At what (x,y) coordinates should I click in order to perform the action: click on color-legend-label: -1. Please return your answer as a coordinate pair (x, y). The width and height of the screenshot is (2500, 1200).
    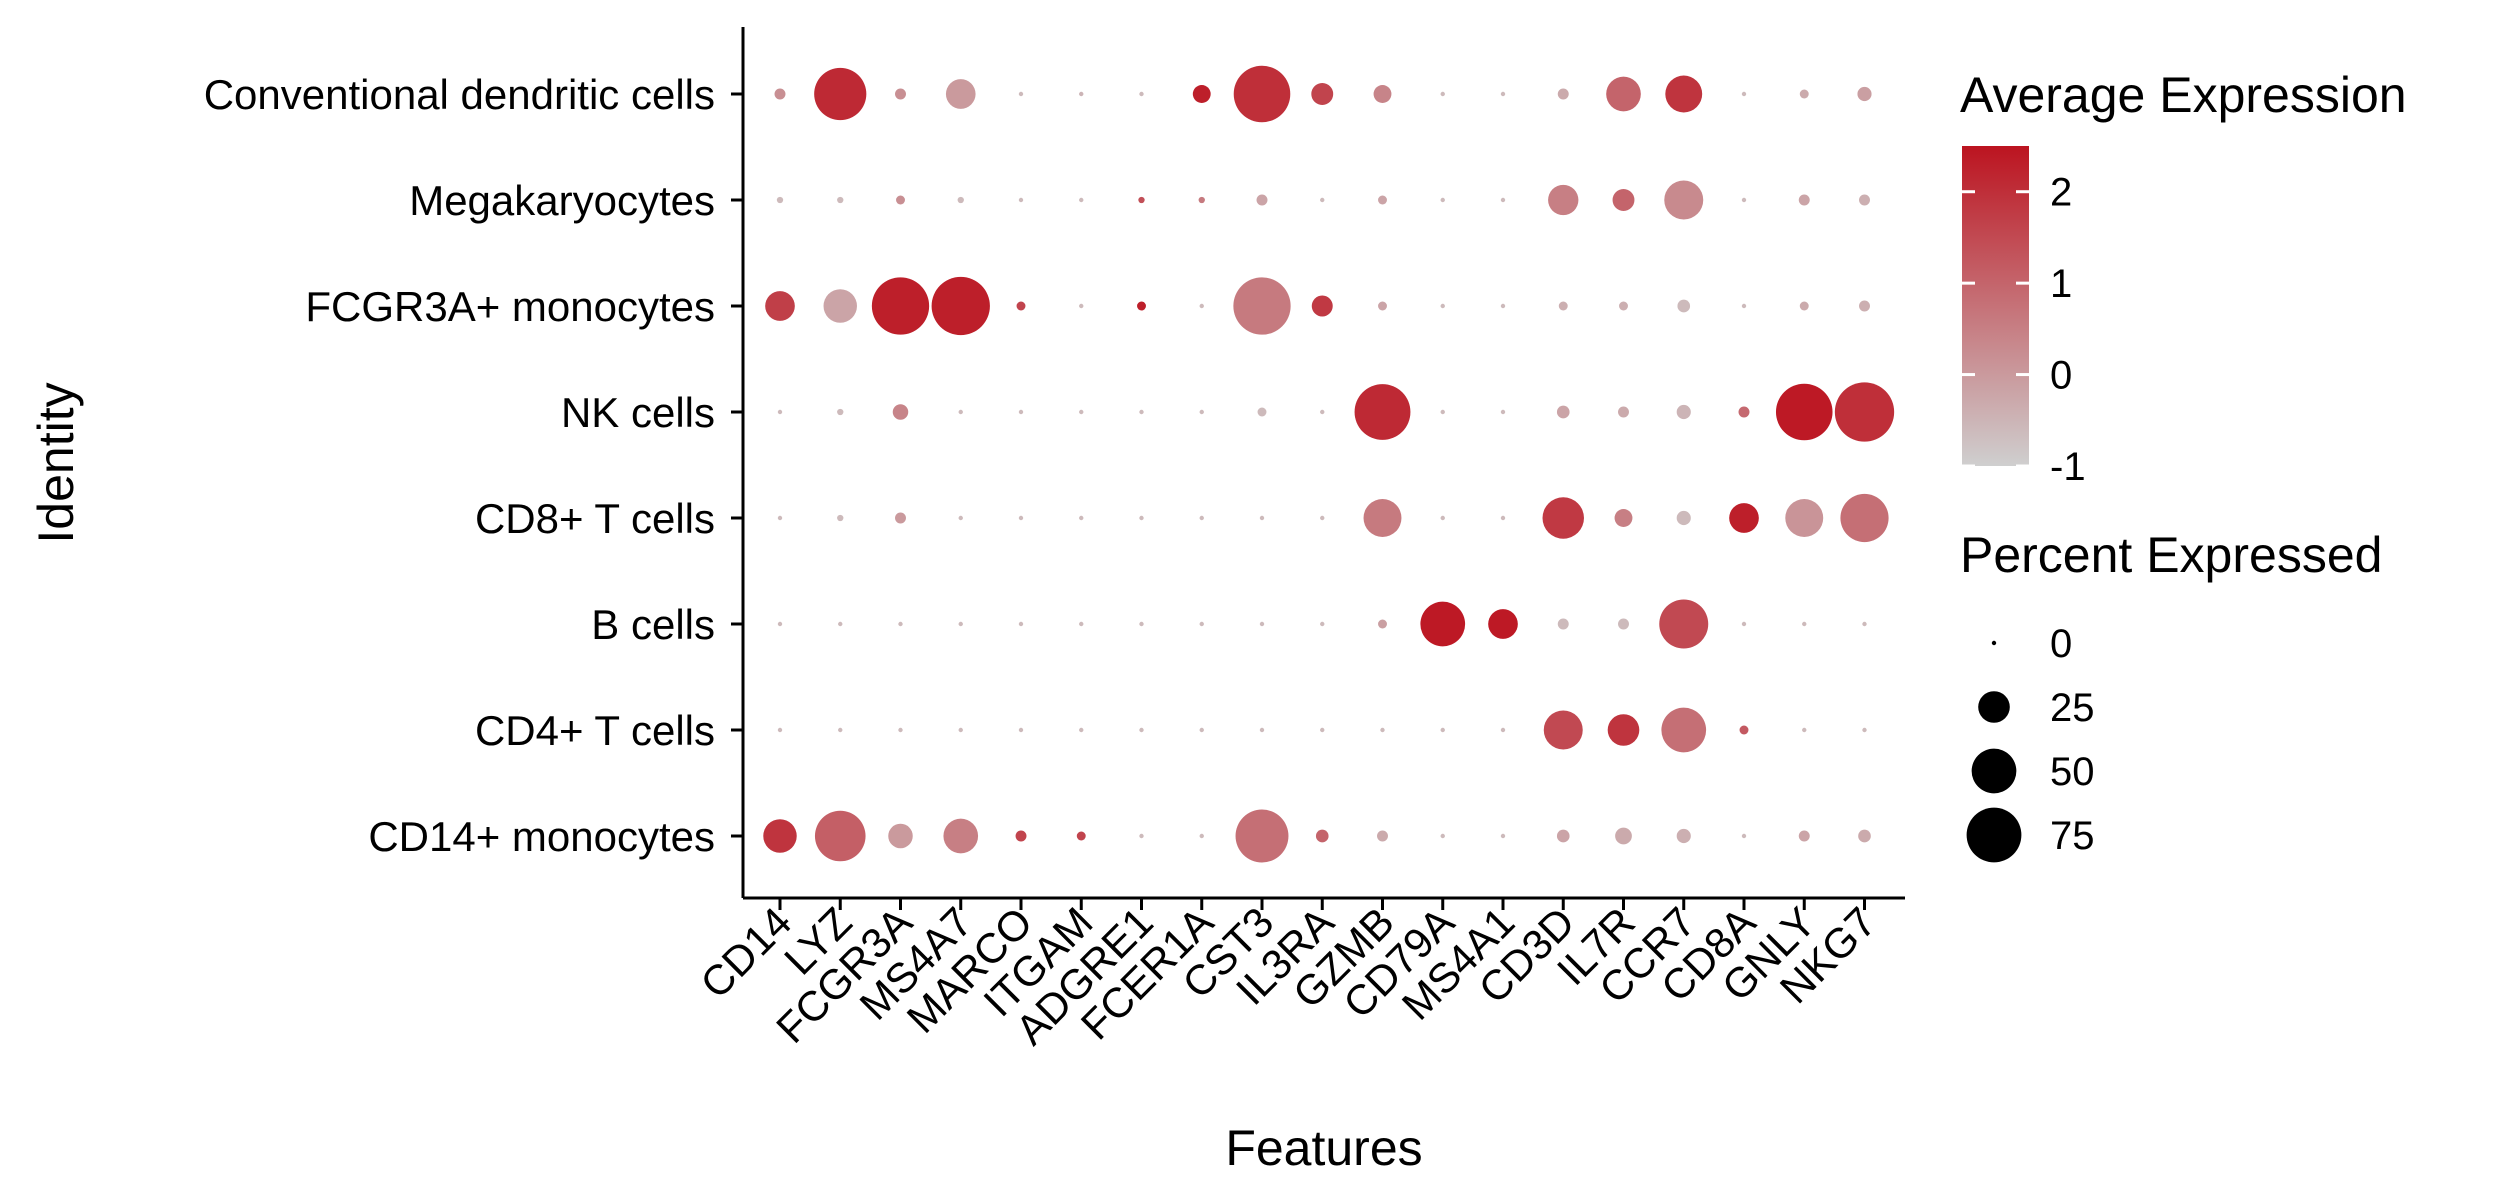
    Looking at the image, I should click on (2068, 467).